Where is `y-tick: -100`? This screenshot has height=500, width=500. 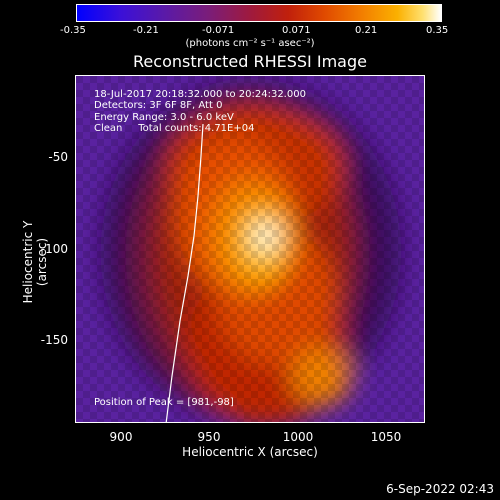 y-tick: -100 is located at coordinates (54, 249).